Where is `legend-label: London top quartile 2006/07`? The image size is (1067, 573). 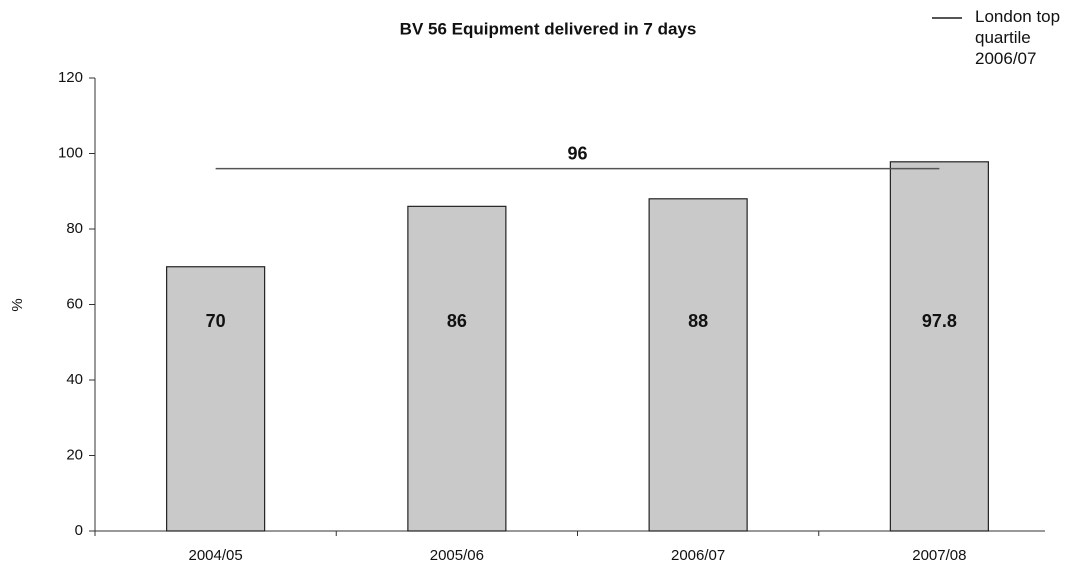 legend-label: London top quartile 2006/07 is located at coordinates (1018, 37).